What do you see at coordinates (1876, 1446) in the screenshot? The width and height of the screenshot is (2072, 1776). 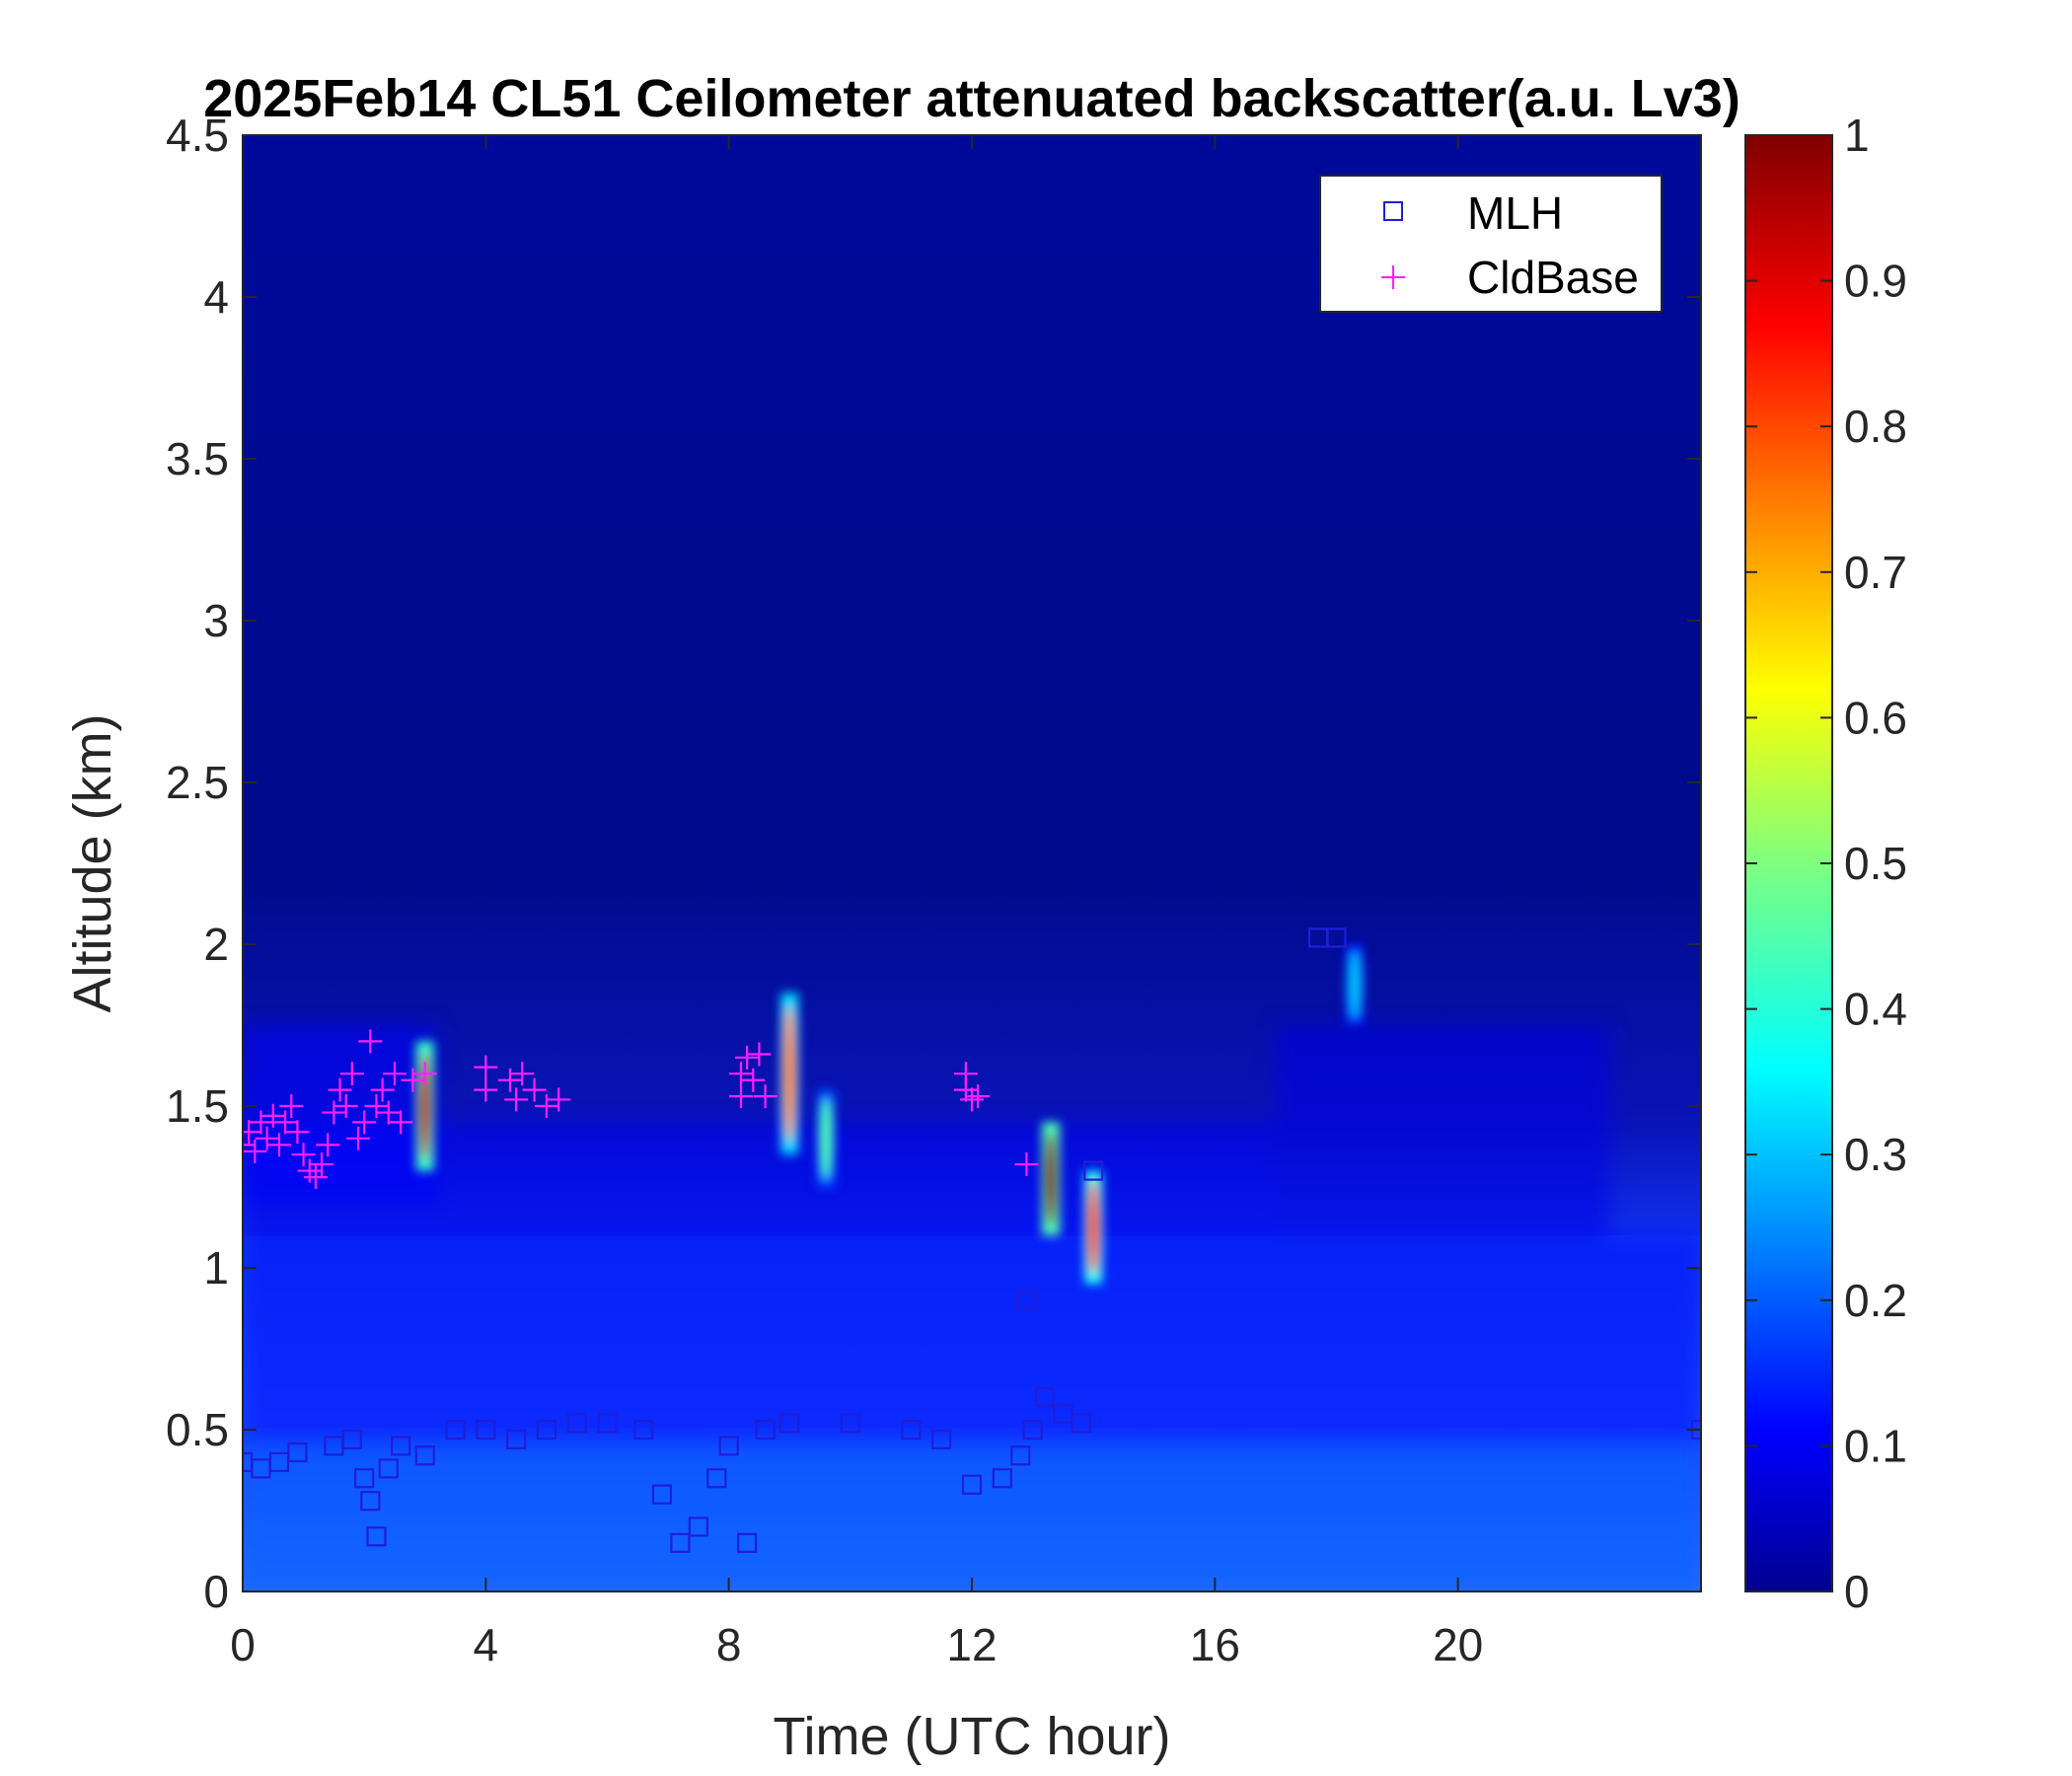 I see `colorbar-tick-label: 0.1` at bounding box center [1876, 1446].